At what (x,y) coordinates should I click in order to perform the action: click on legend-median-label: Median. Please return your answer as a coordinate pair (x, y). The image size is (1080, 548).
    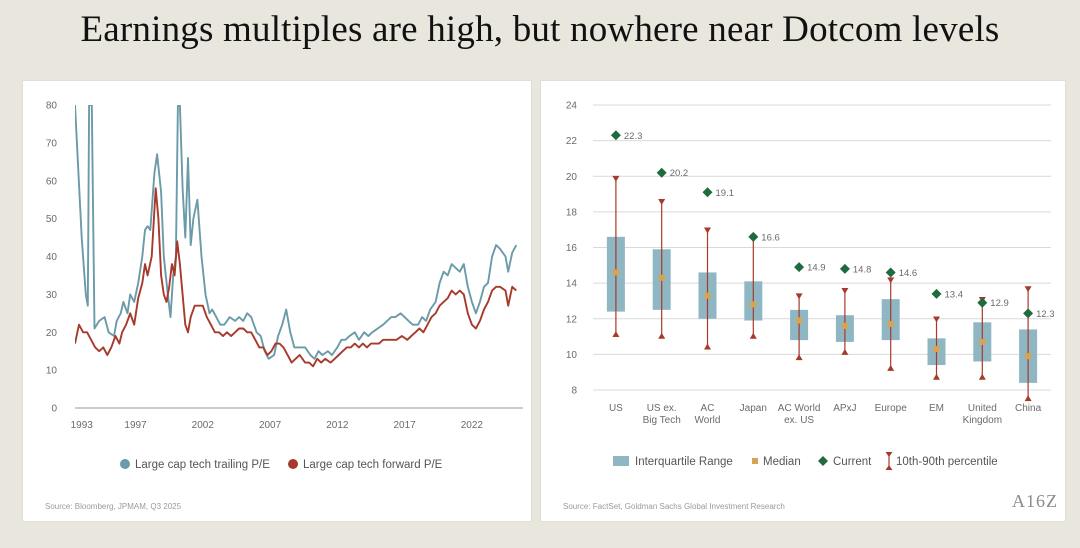
    Looking at the image, I should click on (782, 462).